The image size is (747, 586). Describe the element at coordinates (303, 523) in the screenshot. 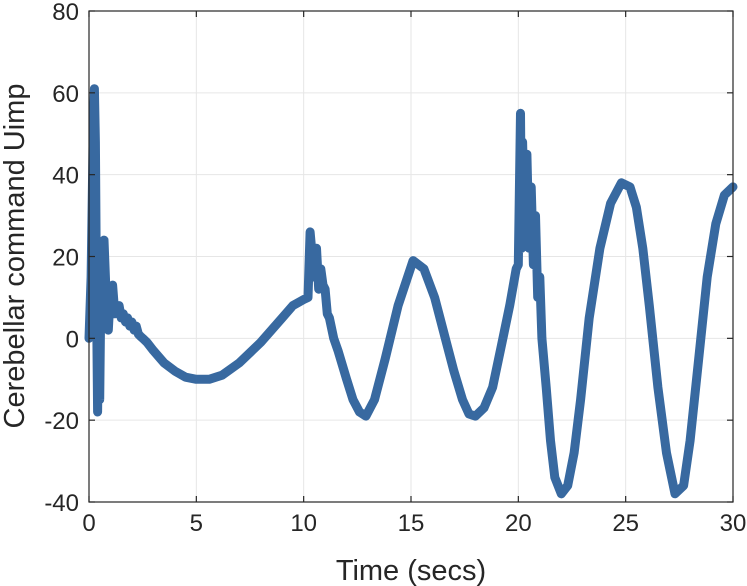

I see `x-tick-label: 10` at that location.